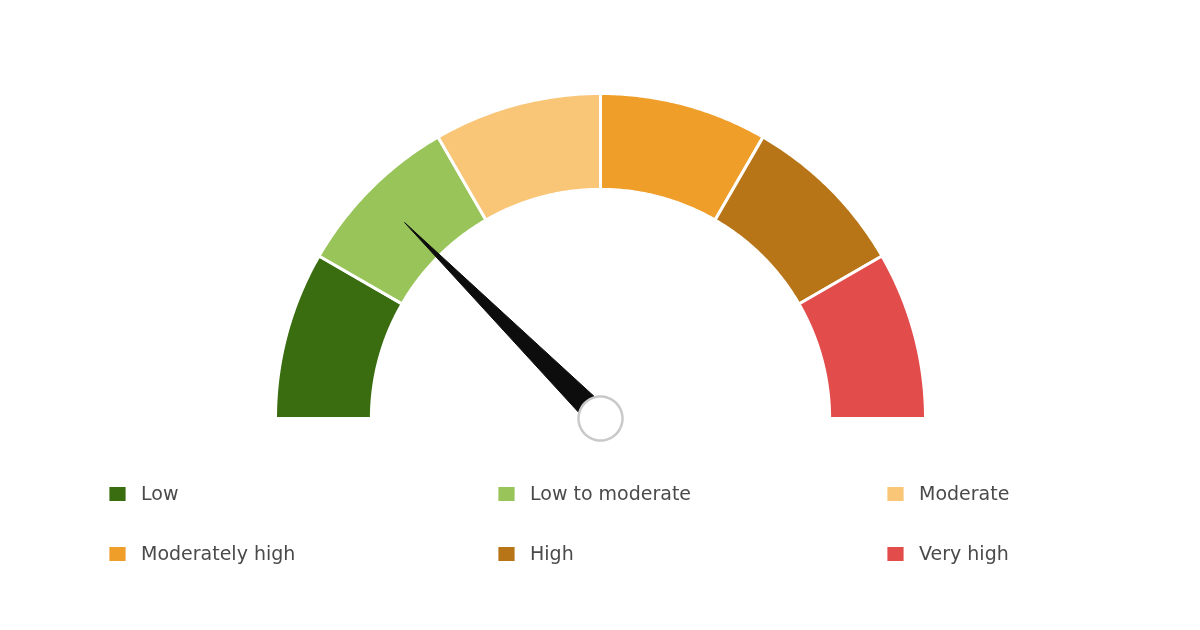 Image resolution: width=1200 pixels, height=630 pixels. Describe the element at coordinates (552, 553) in the screenshot. I see `legend-label: High` at that location.